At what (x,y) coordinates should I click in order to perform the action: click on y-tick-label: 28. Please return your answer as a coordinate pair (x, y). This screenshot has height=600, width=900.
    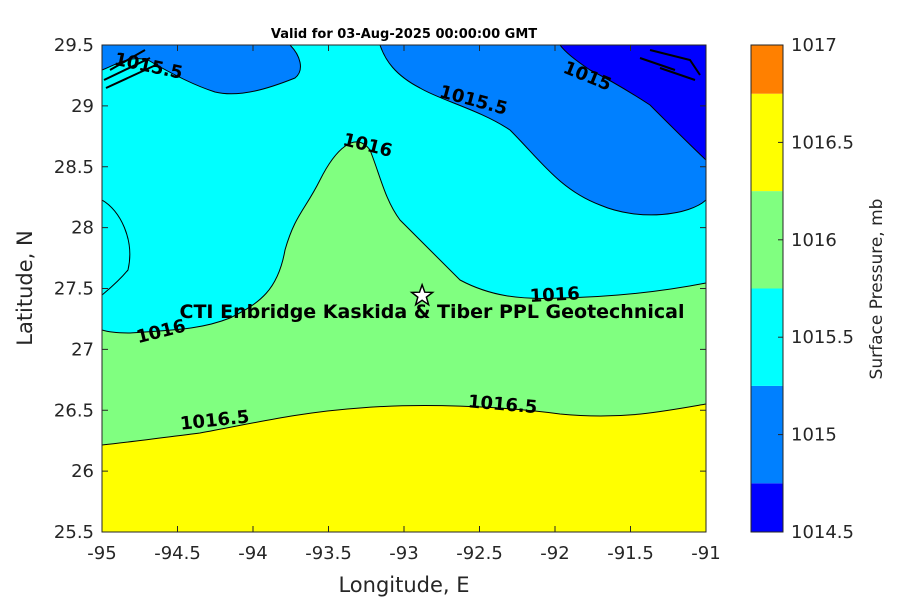
    Looking at the image, I should click on (82, 228).